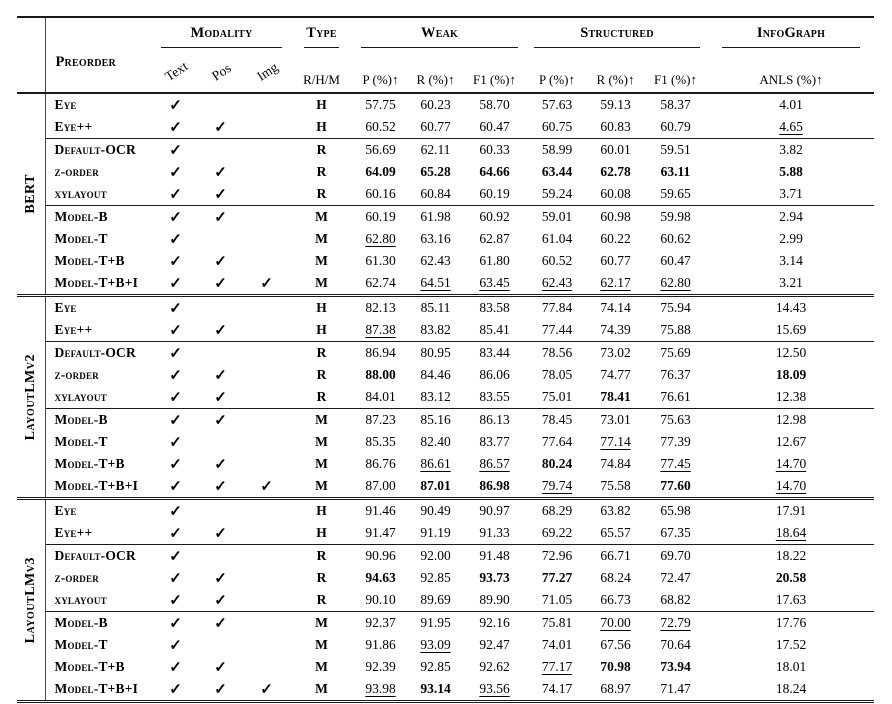 This screenshot has height=704, width=892. Describe the element at coordinates (435, 533) in the screenshot. I see `weak-r-value: 91.19` at that location.